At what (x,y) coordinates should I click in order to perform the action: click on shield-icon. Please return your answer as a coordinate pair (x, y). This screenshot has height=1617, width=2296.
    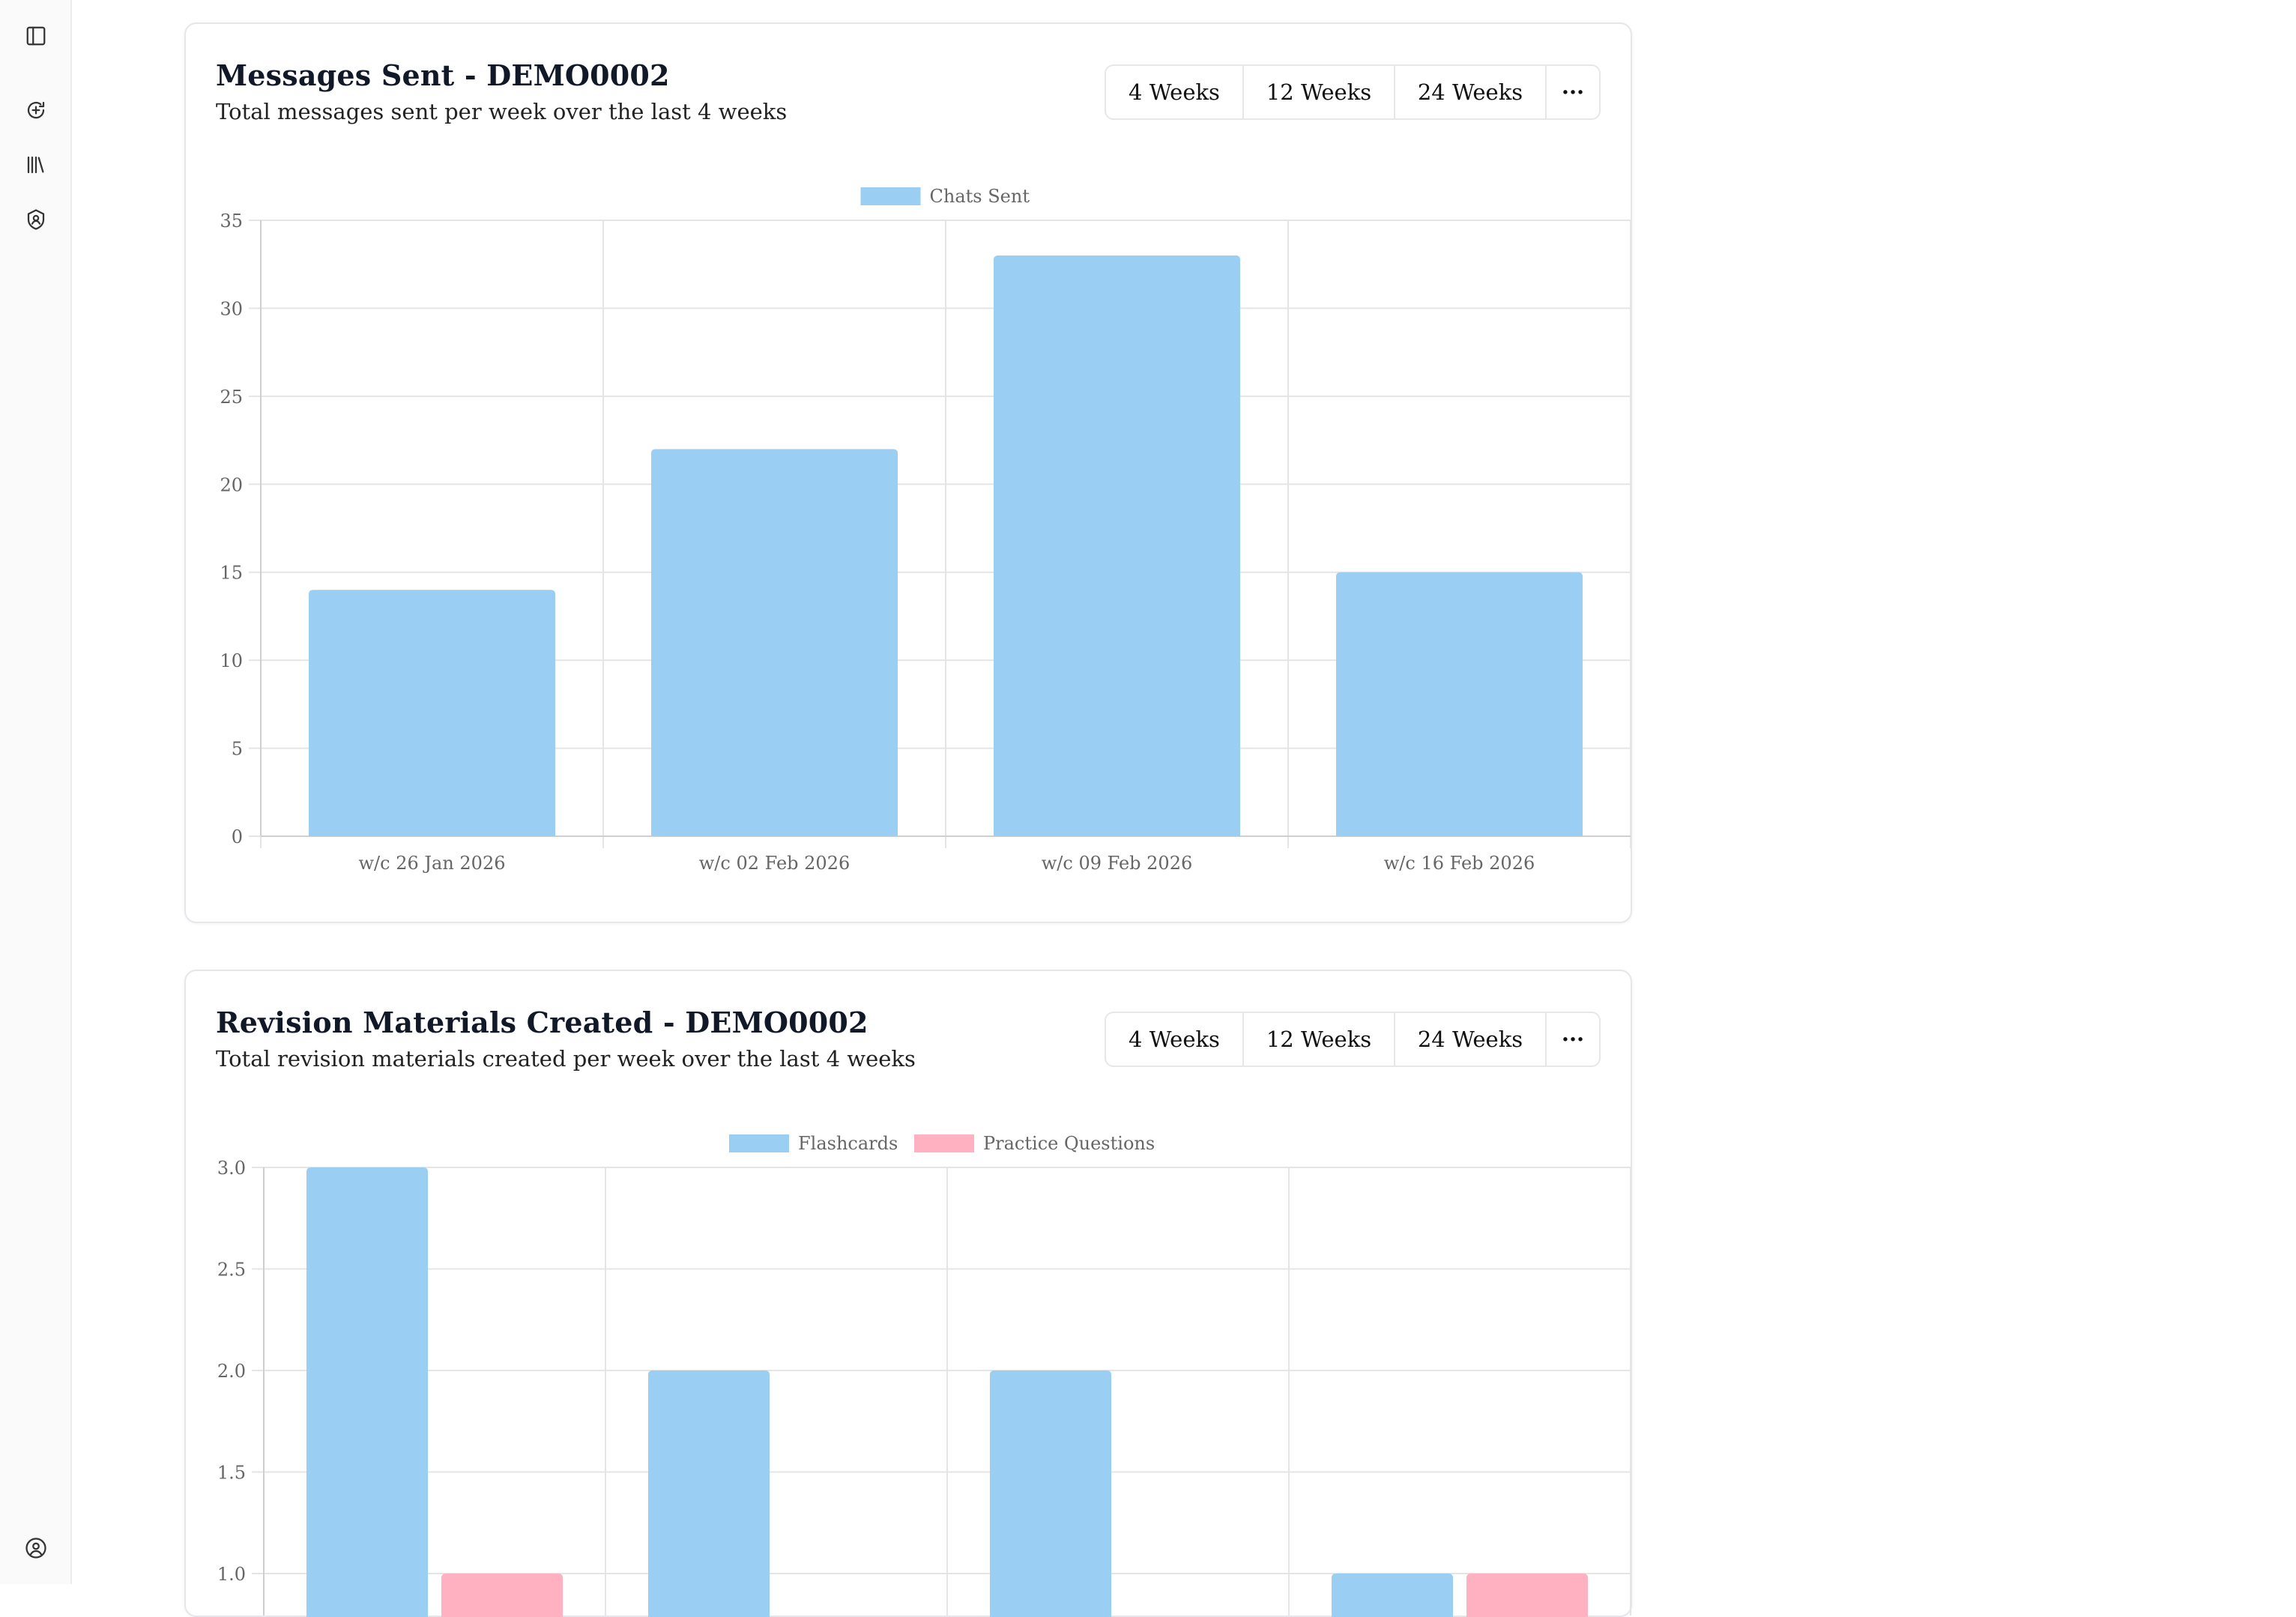
    Looking at the image, I should click on (36, 219).